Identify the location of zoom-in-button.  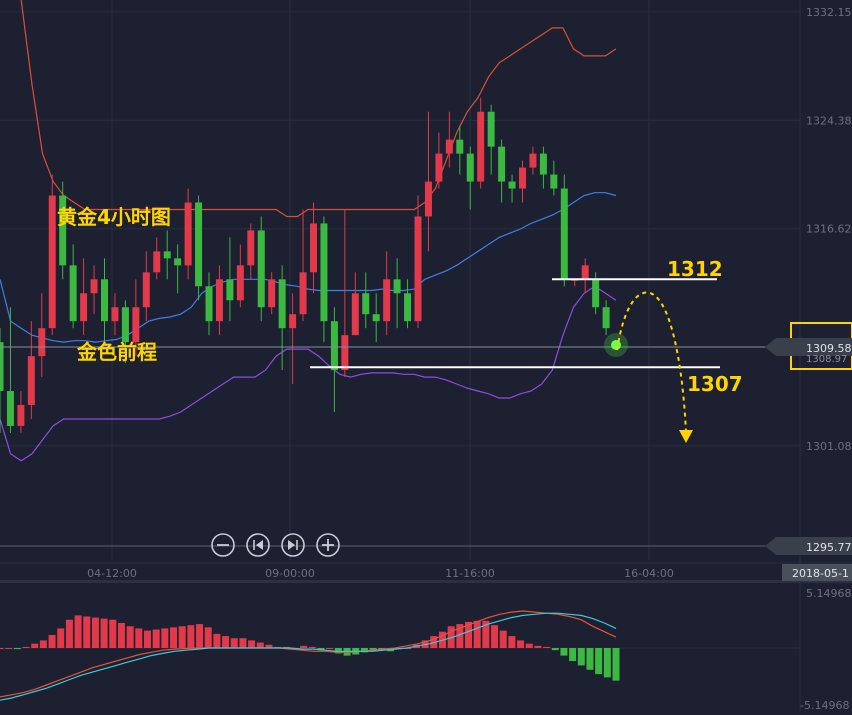
(328, 545).